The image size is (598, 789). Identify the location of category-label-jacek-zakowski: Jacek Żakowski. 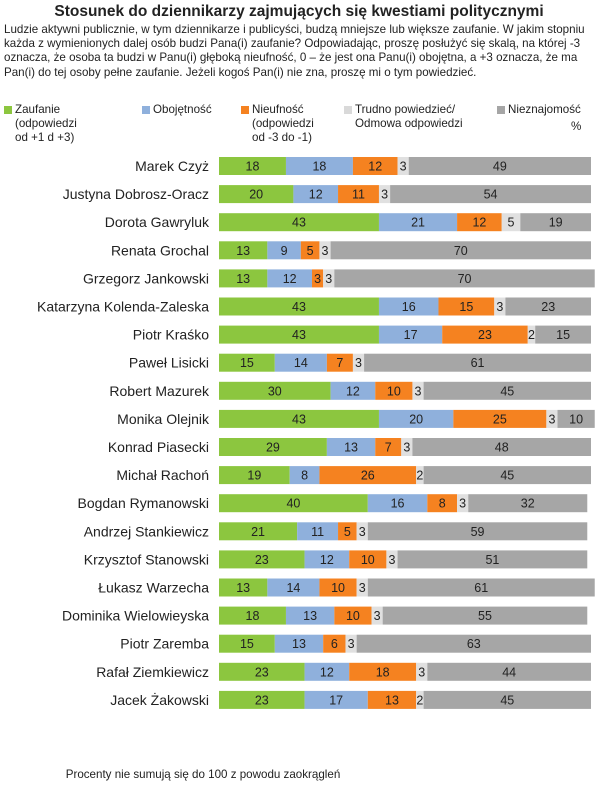
(159, 699).